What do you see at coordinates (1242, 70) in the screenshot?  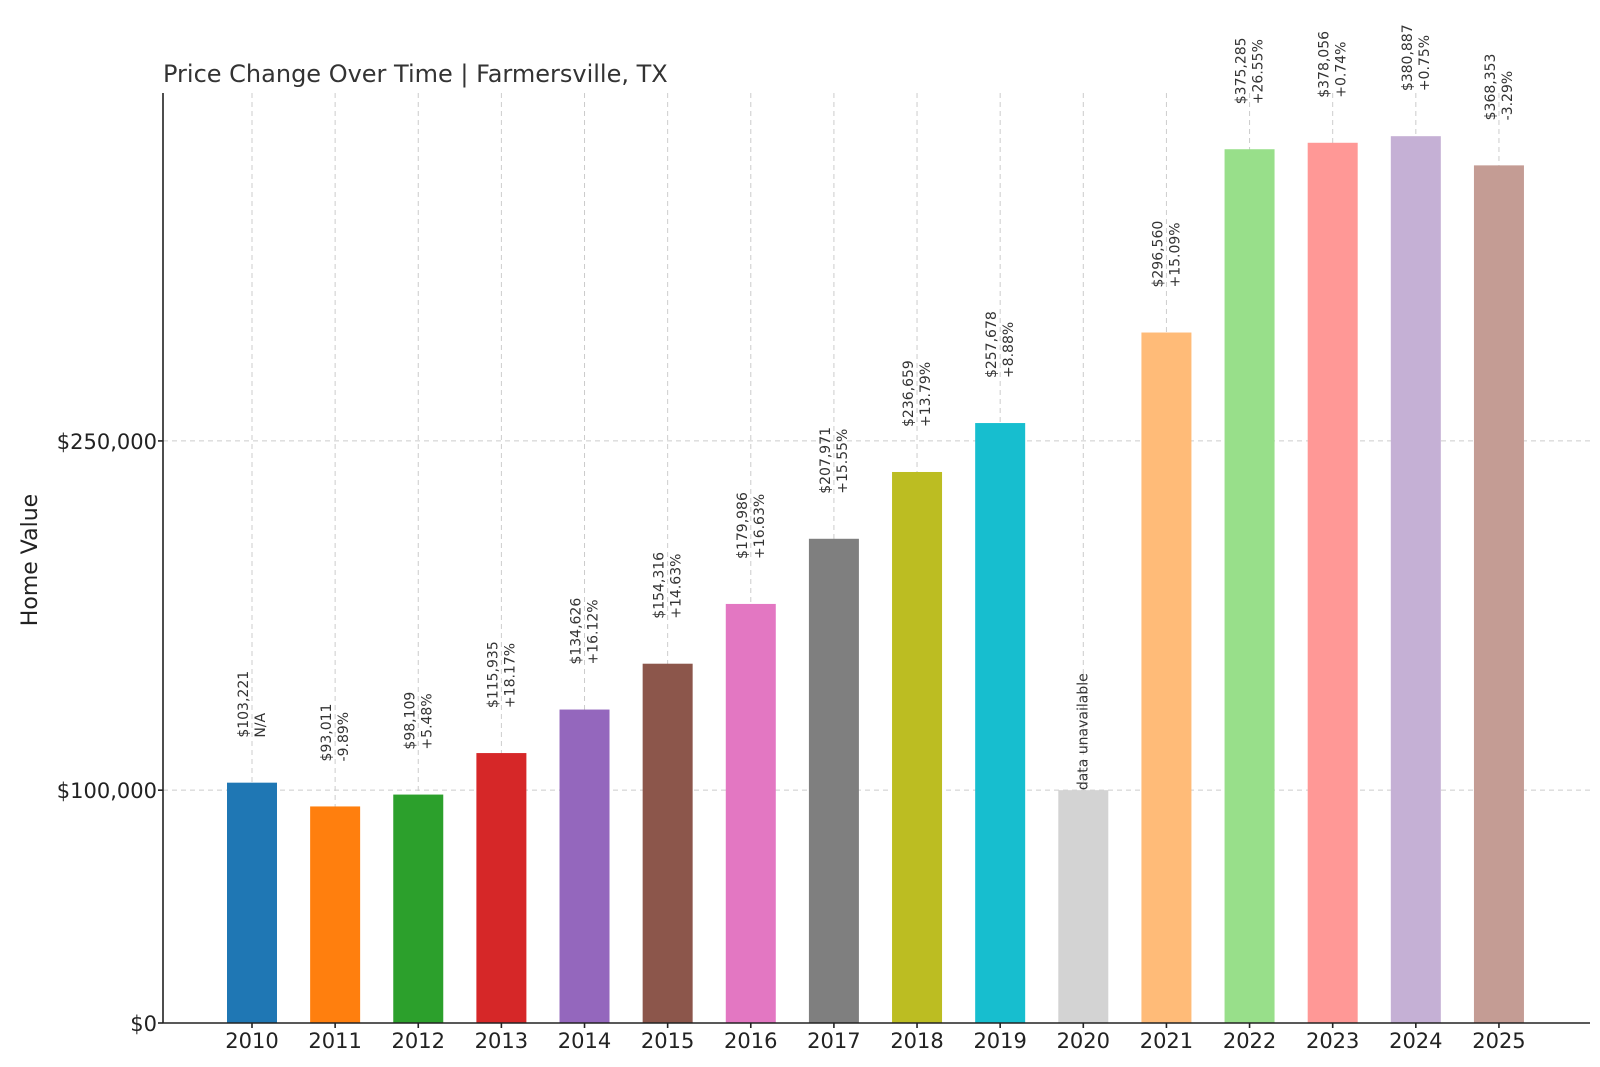 I see `value-label-amount: $375,285` at bounding box center [1242, 70].